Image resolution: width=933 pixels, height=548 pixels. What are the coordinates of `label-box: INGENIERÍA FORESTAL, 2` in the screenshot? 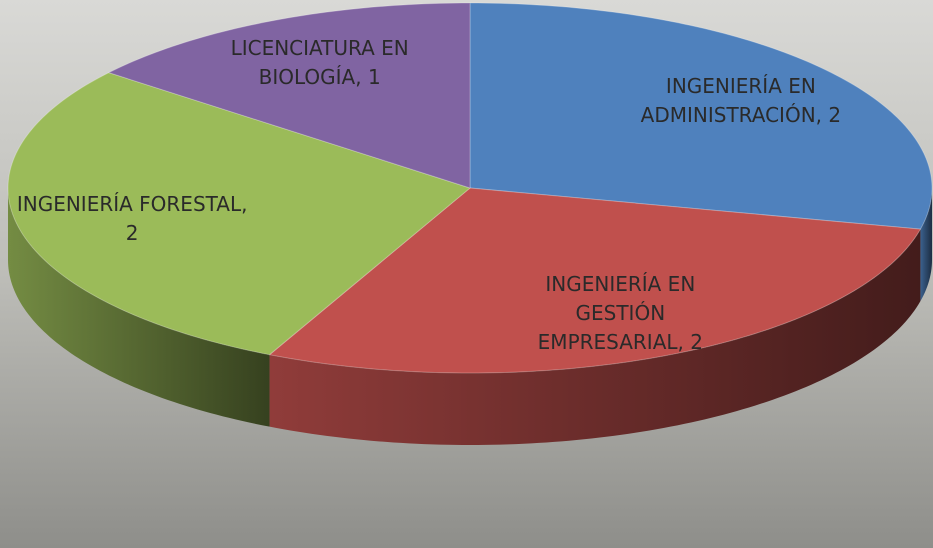 It's located at (132, 218).